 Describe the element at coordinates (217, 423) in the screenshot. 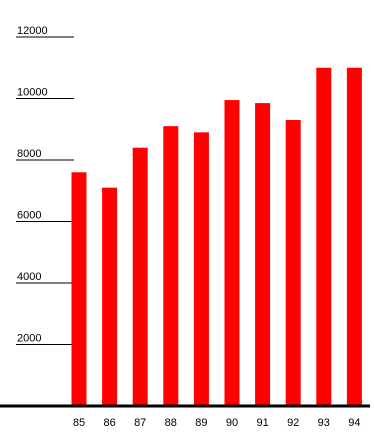

I see `x-axis-labels: 85 86 87 88 89 90 91 92 93 94` at that location.